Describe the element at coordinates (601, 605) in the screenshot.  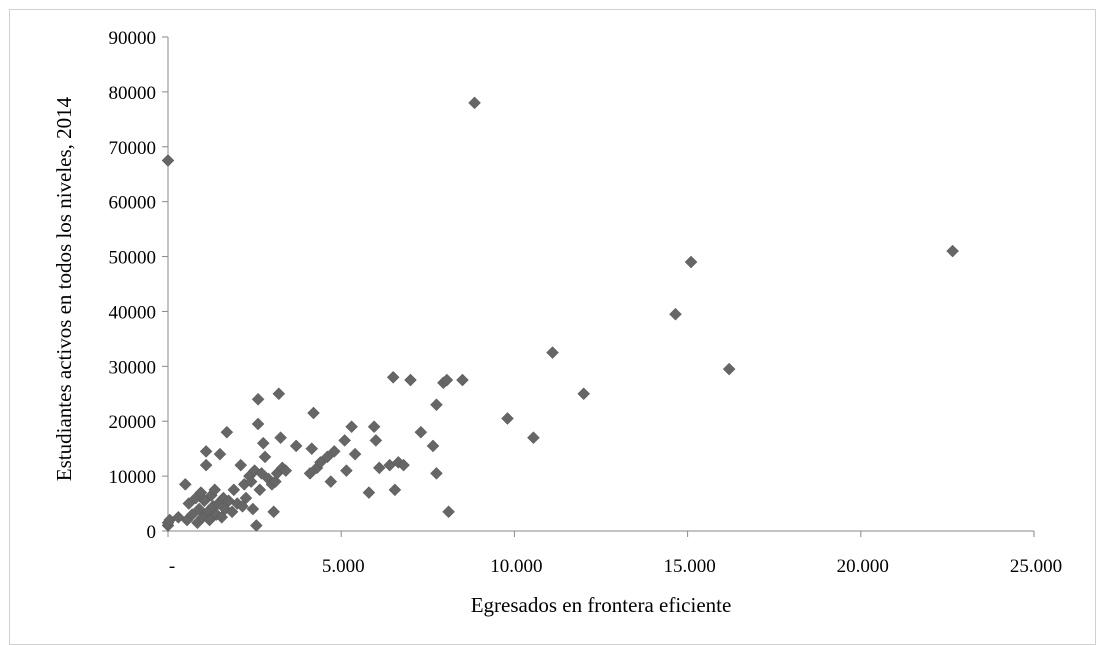
I see `x-axis-title: Egresados en frontera eficiente` at that location.